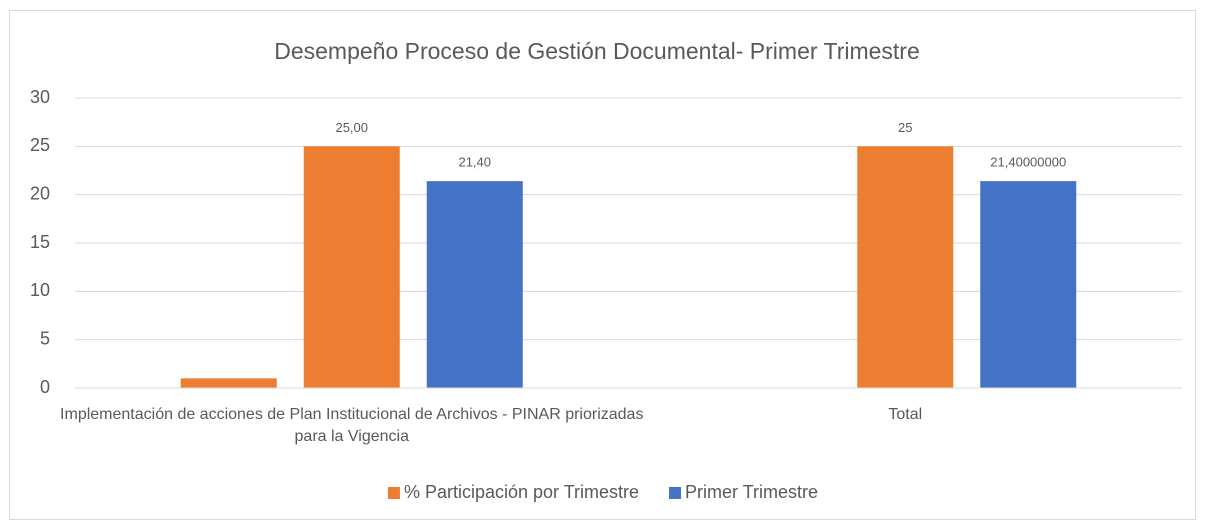 Image resolution: width=1206 pixels, height=525 pixels. Describe the element at coordinates (40, 193) in the screenshot. I see `y-tick-label: 20` at that location.